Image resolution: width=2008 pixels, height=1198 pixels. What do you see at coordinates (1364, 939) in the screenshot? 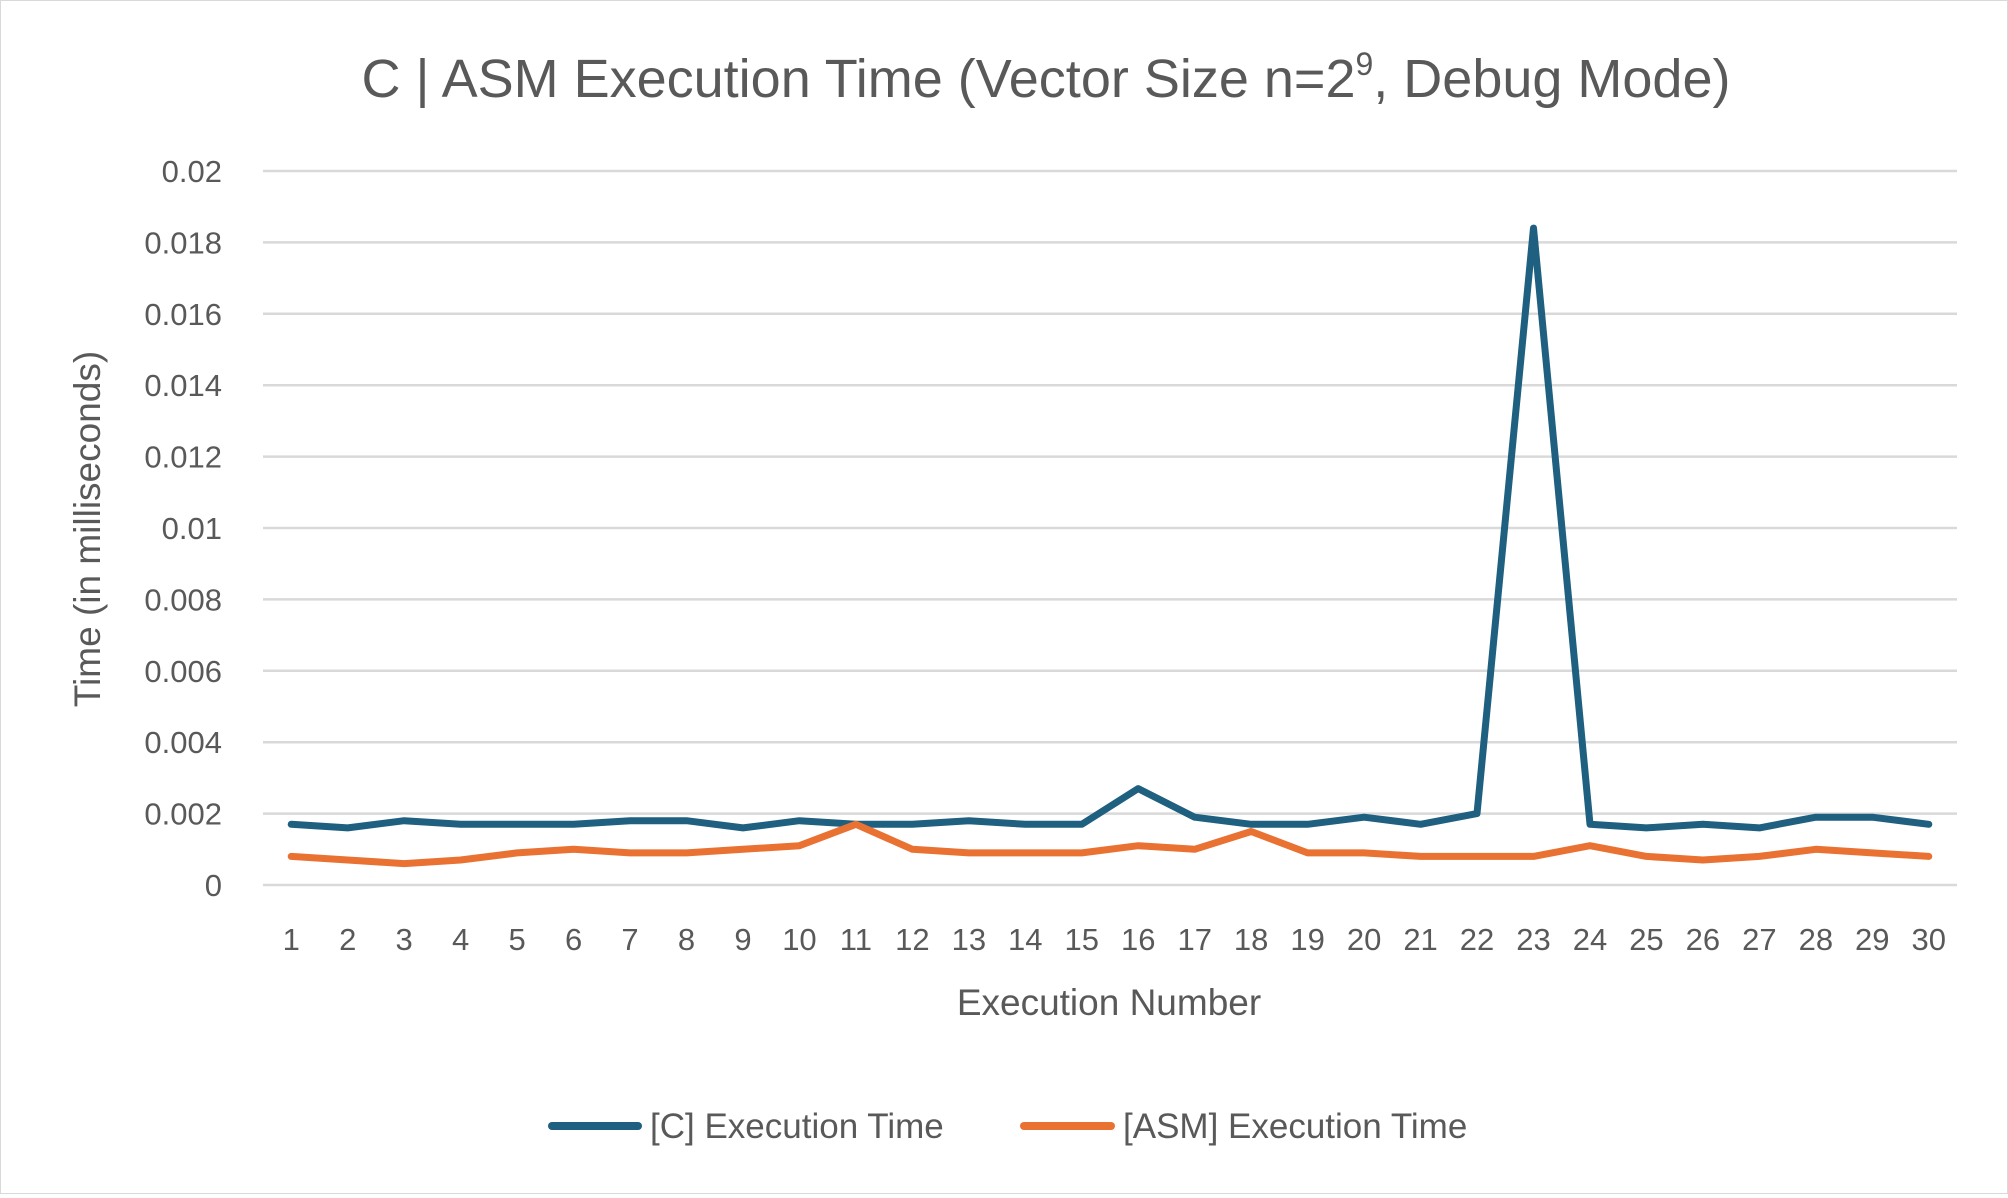
I see `x-tick-label: 20` at bounding box center [1364, 939].